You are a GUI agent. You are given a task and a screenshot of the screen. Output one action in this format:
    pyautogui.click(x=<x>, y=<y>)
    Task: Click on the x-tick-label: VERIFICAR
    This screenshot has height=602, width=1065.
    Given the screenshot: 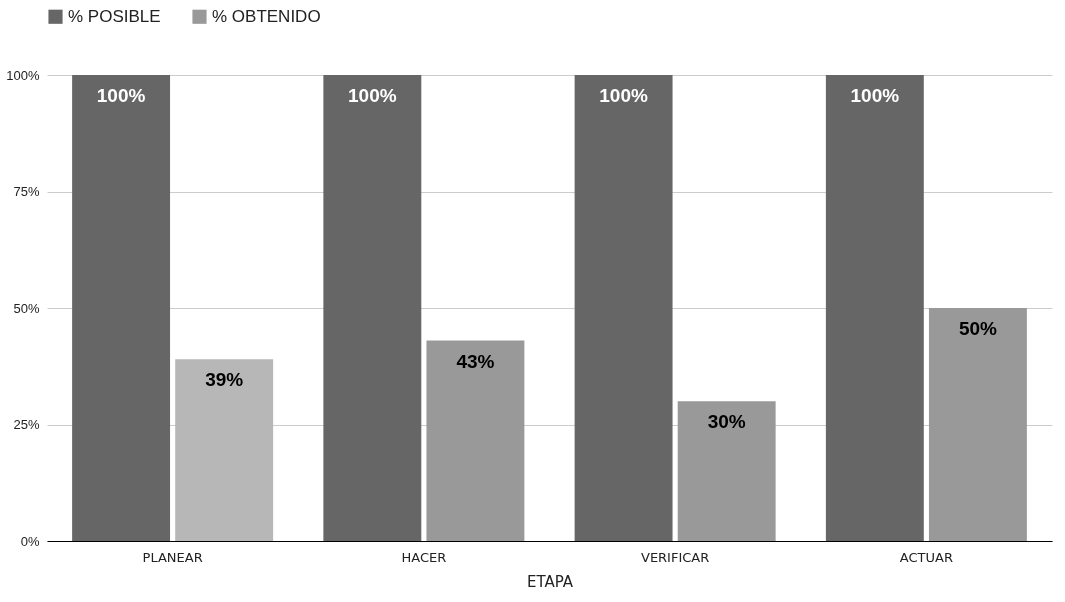 What is the action you would take?
    pyautogui.click(x=675, y=557)
    